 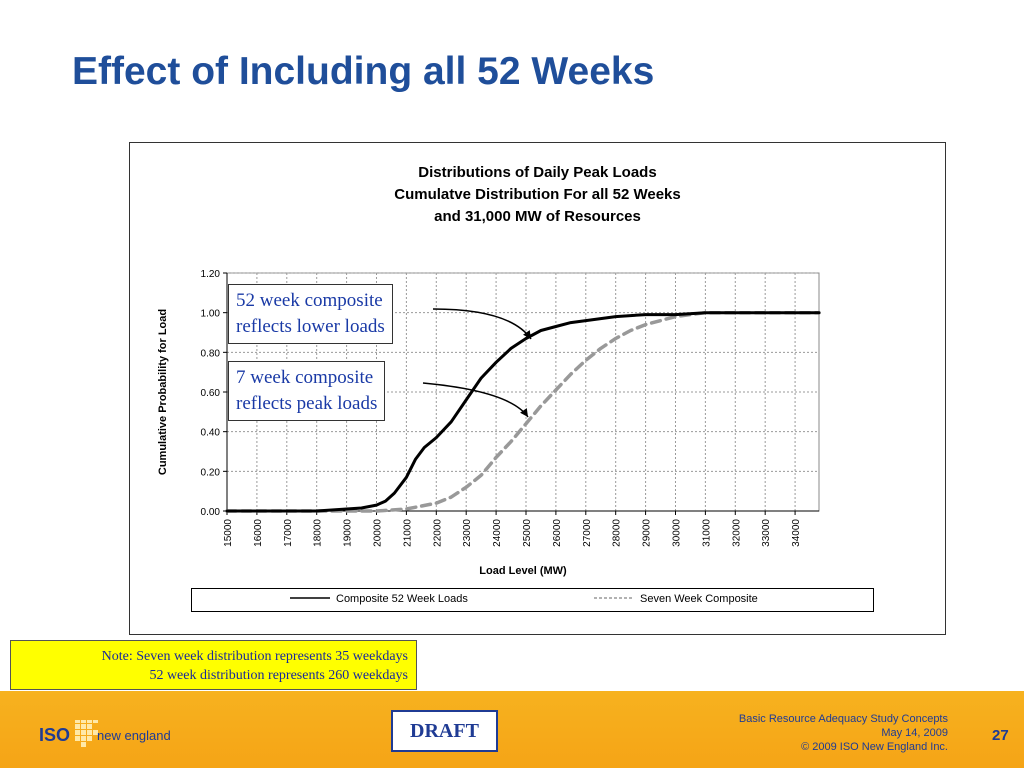 What do you see at coordinates (211, 393) in the screenshot?
I see `y-tick-label: 0.60` at bounding box center [211, 393].